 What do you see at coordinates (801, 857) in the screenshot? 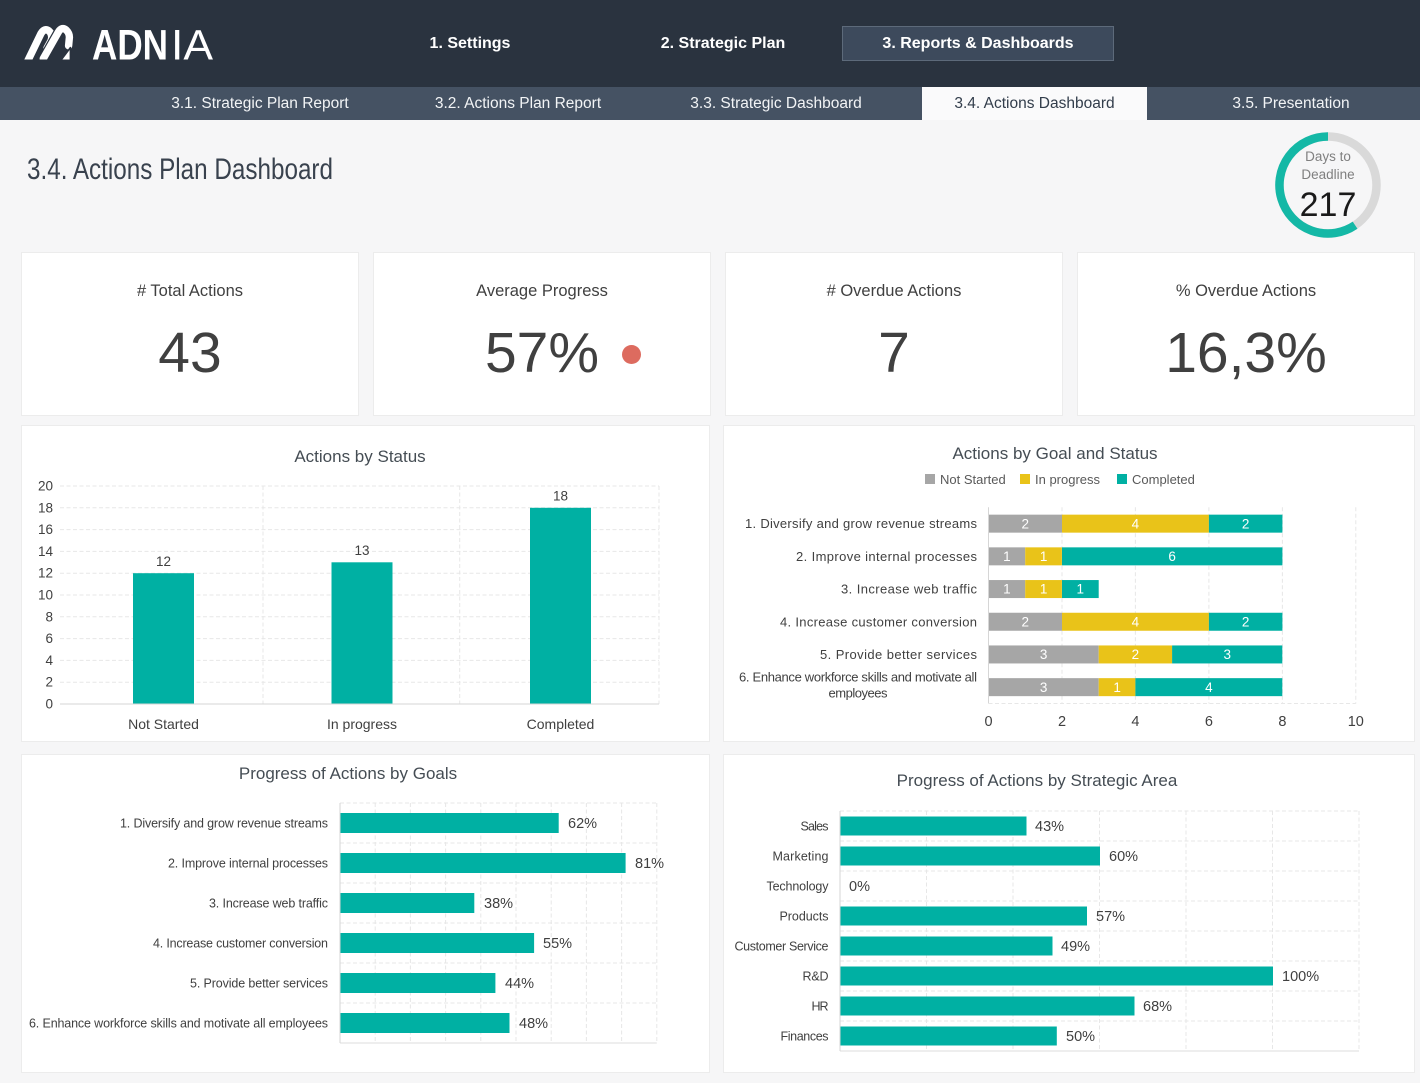
I see `svg-text: Marketing` at bounding box center [801, 857].